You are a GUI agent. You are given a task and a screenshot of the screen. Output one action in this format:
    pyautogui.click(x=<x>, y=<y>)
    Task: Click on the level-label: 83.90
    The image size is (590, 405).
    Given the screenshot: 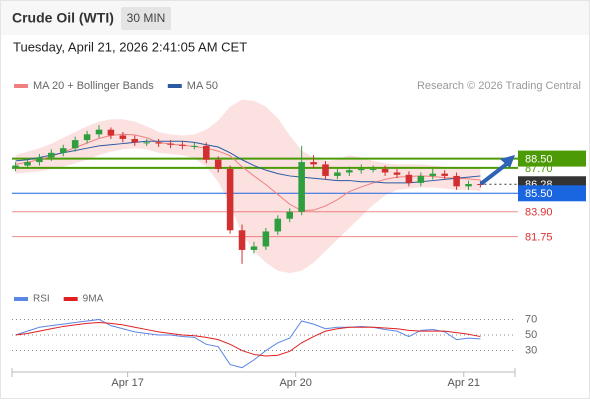 What is the action you would take?
    pyautogui.click(x=539, y=213)
    